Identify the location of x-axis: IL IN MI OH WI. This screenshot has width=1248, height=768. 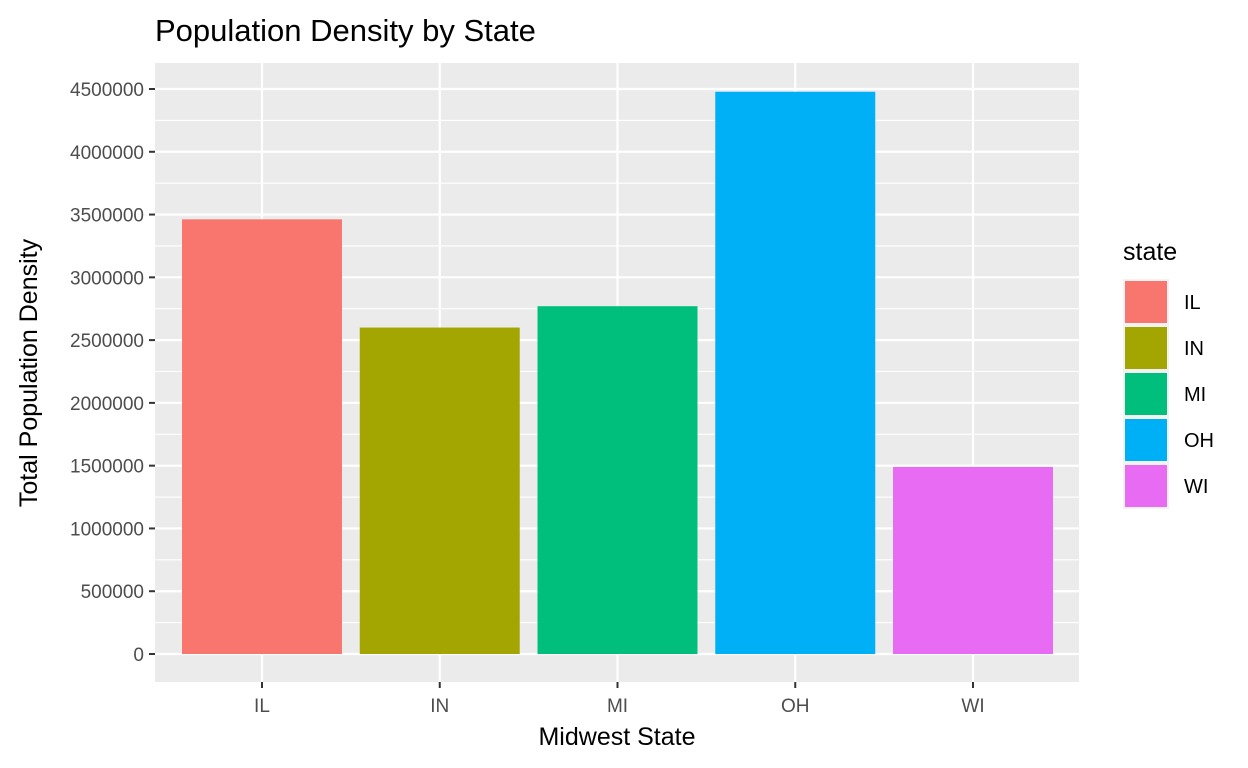
(619, 699).